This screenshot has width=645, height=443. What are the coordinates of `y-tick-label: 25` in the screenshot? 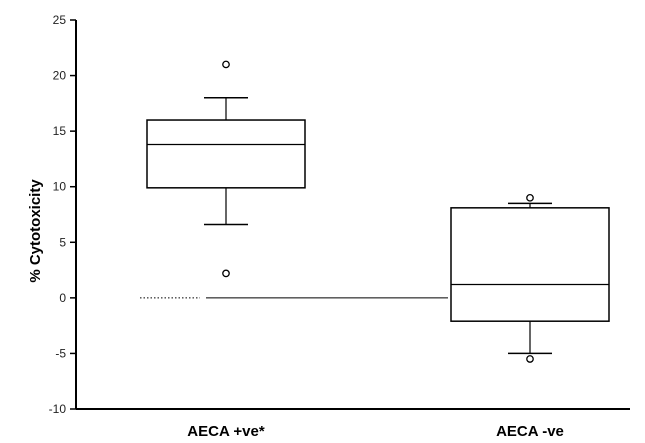 It's located at (60, 20).